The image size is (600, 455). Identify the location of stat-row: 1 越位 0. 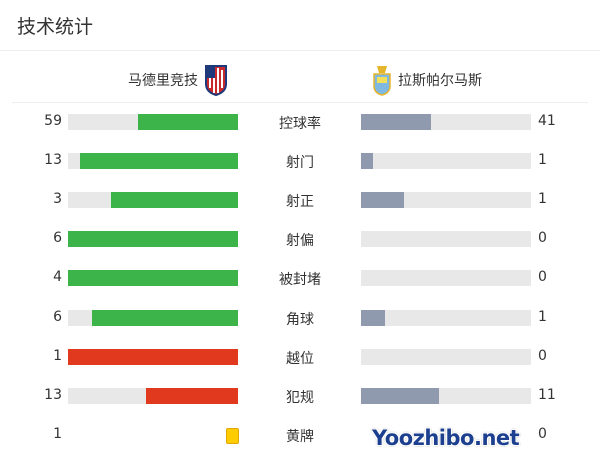
(300, 357).